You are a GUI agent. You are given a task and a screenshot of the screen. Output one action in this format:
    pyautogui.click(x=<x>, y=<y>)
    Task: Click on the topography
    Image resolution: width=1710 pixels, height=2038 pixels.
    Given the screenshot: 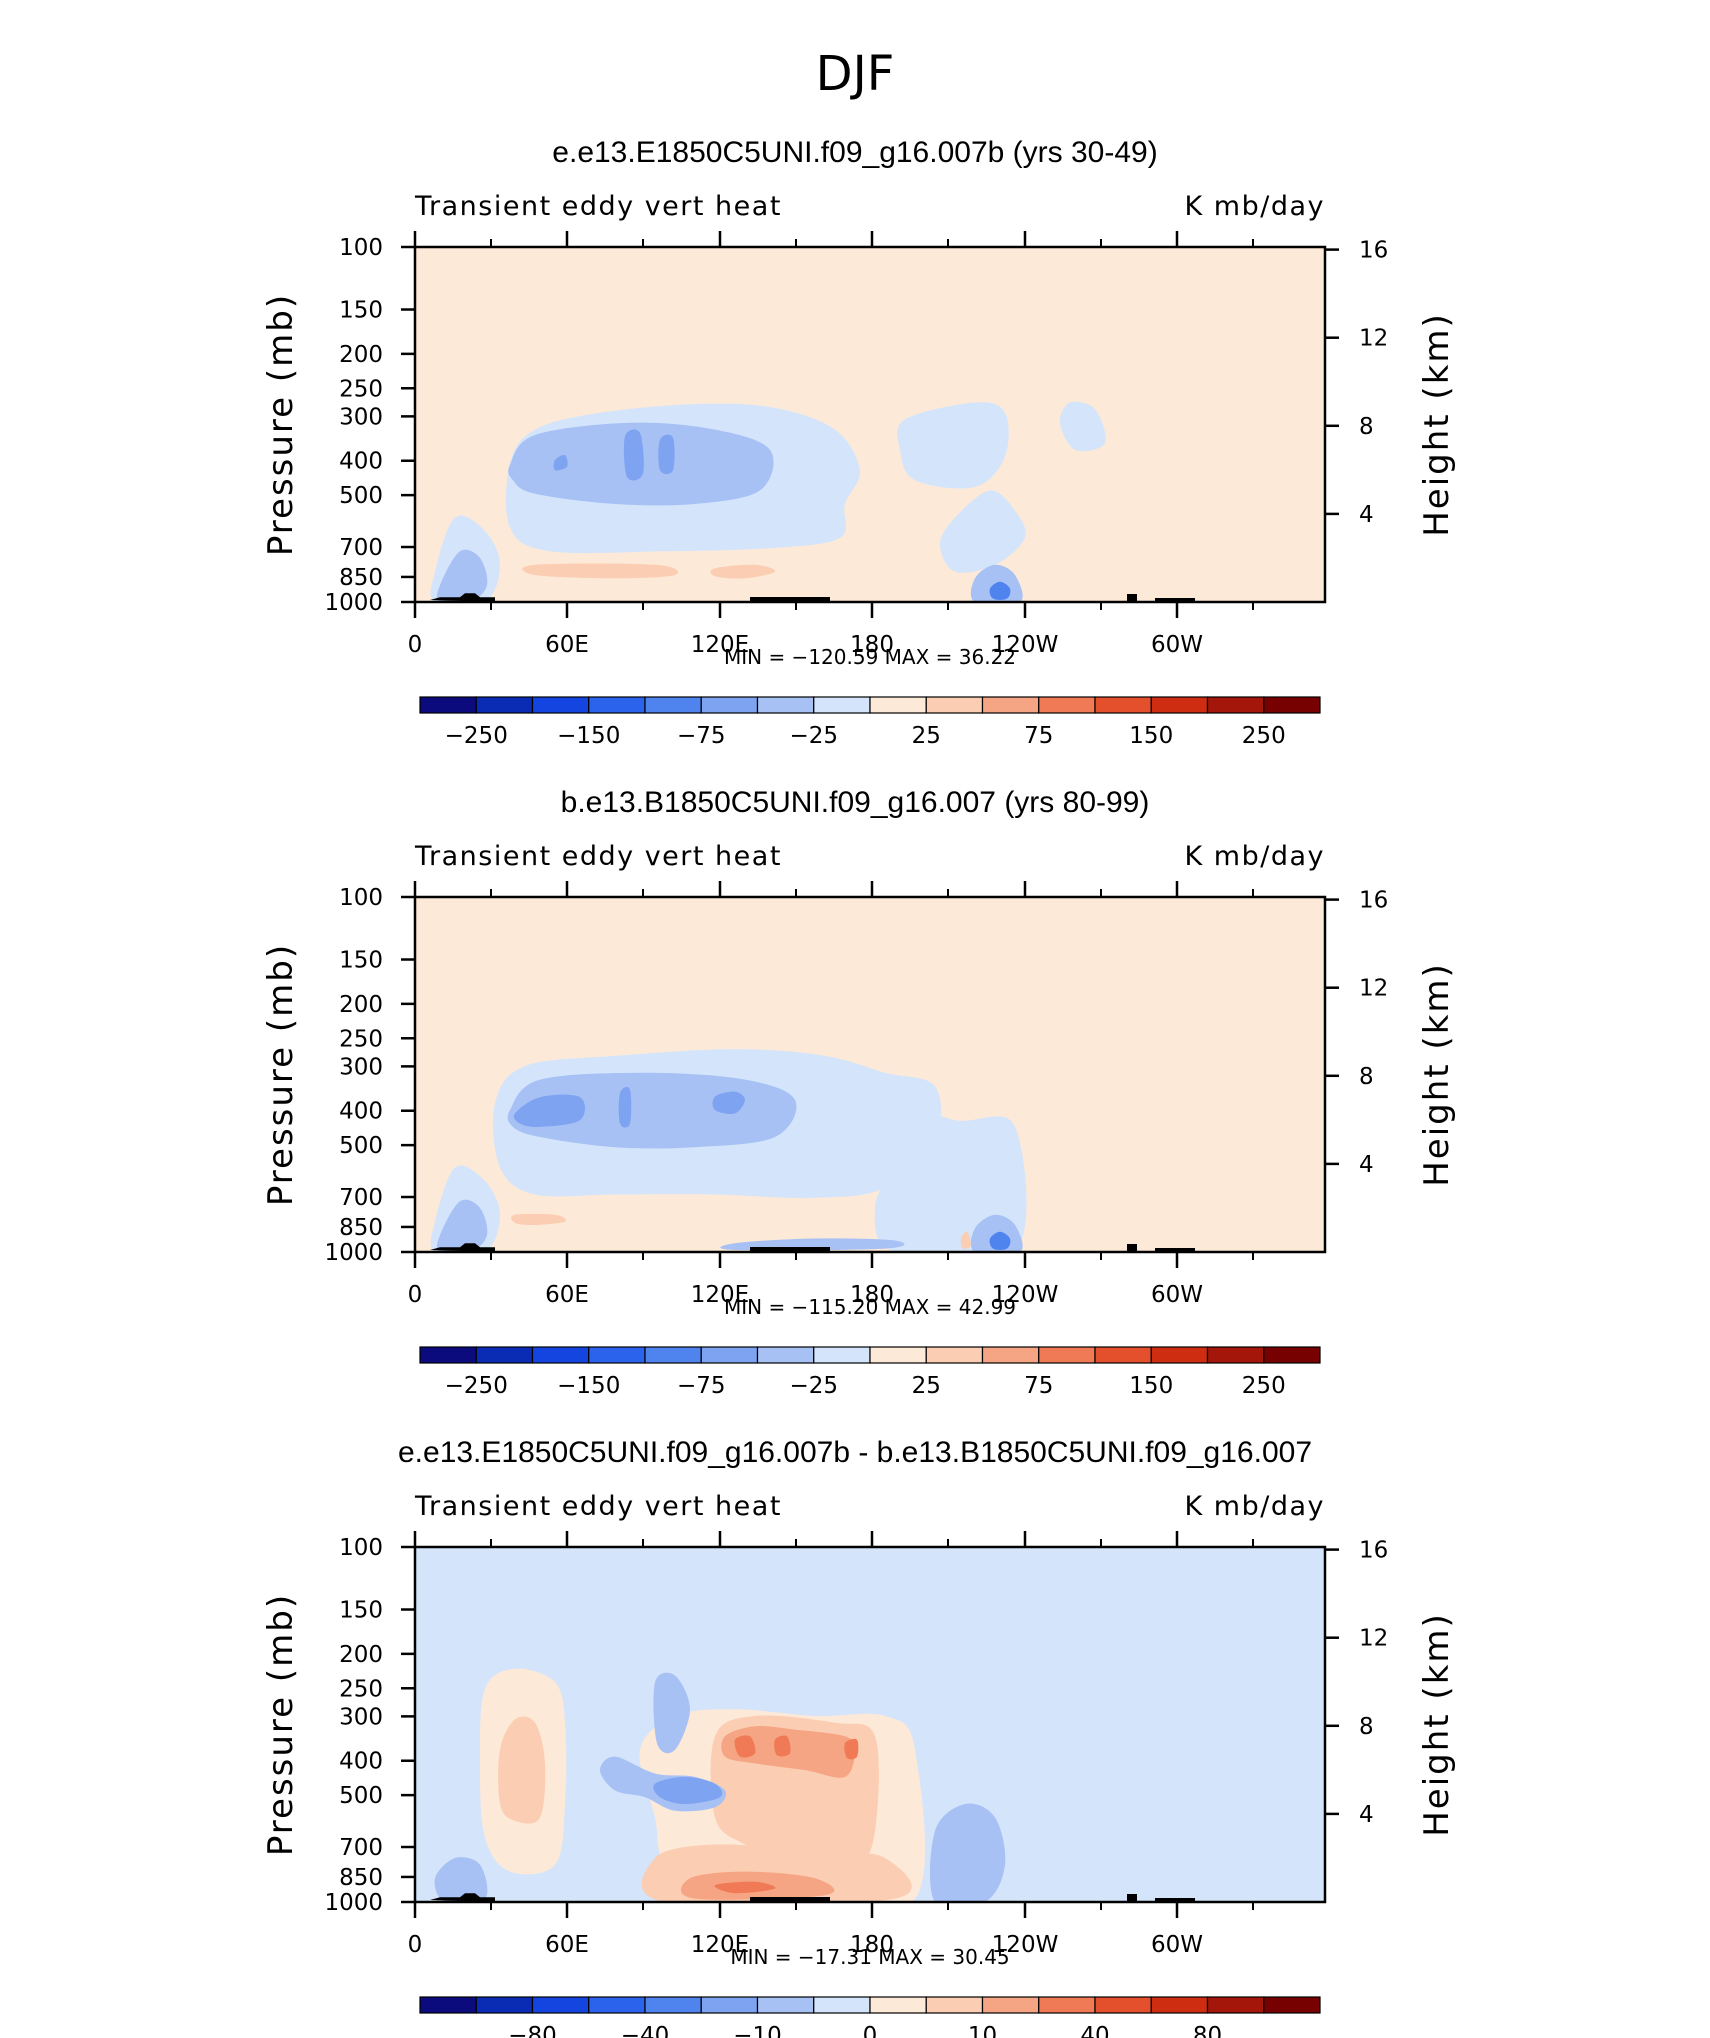 What is the action you would take?
    pyautogui.click(x=462, y=1247)
    